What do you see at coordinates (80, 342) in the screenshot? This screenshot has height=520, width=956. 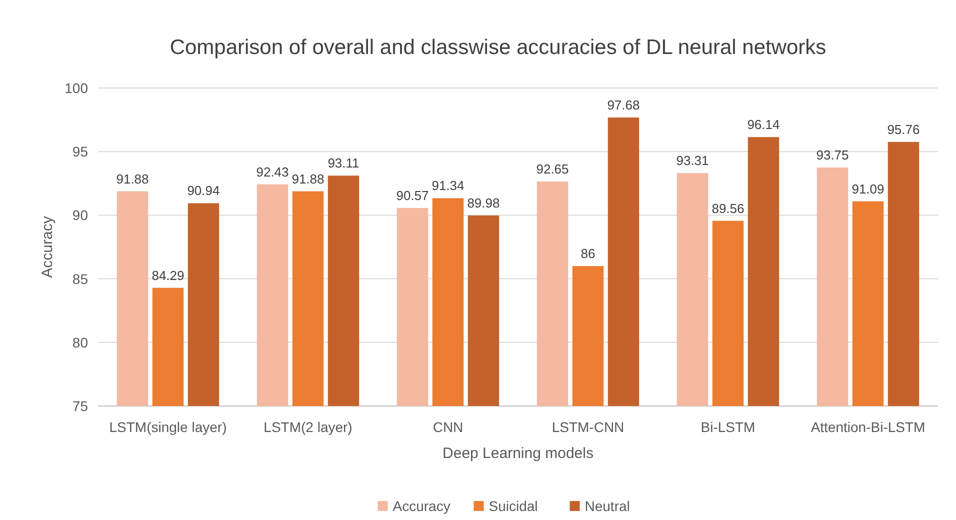 I see `y-tick-label: 80` at bounding box center [80, 342].